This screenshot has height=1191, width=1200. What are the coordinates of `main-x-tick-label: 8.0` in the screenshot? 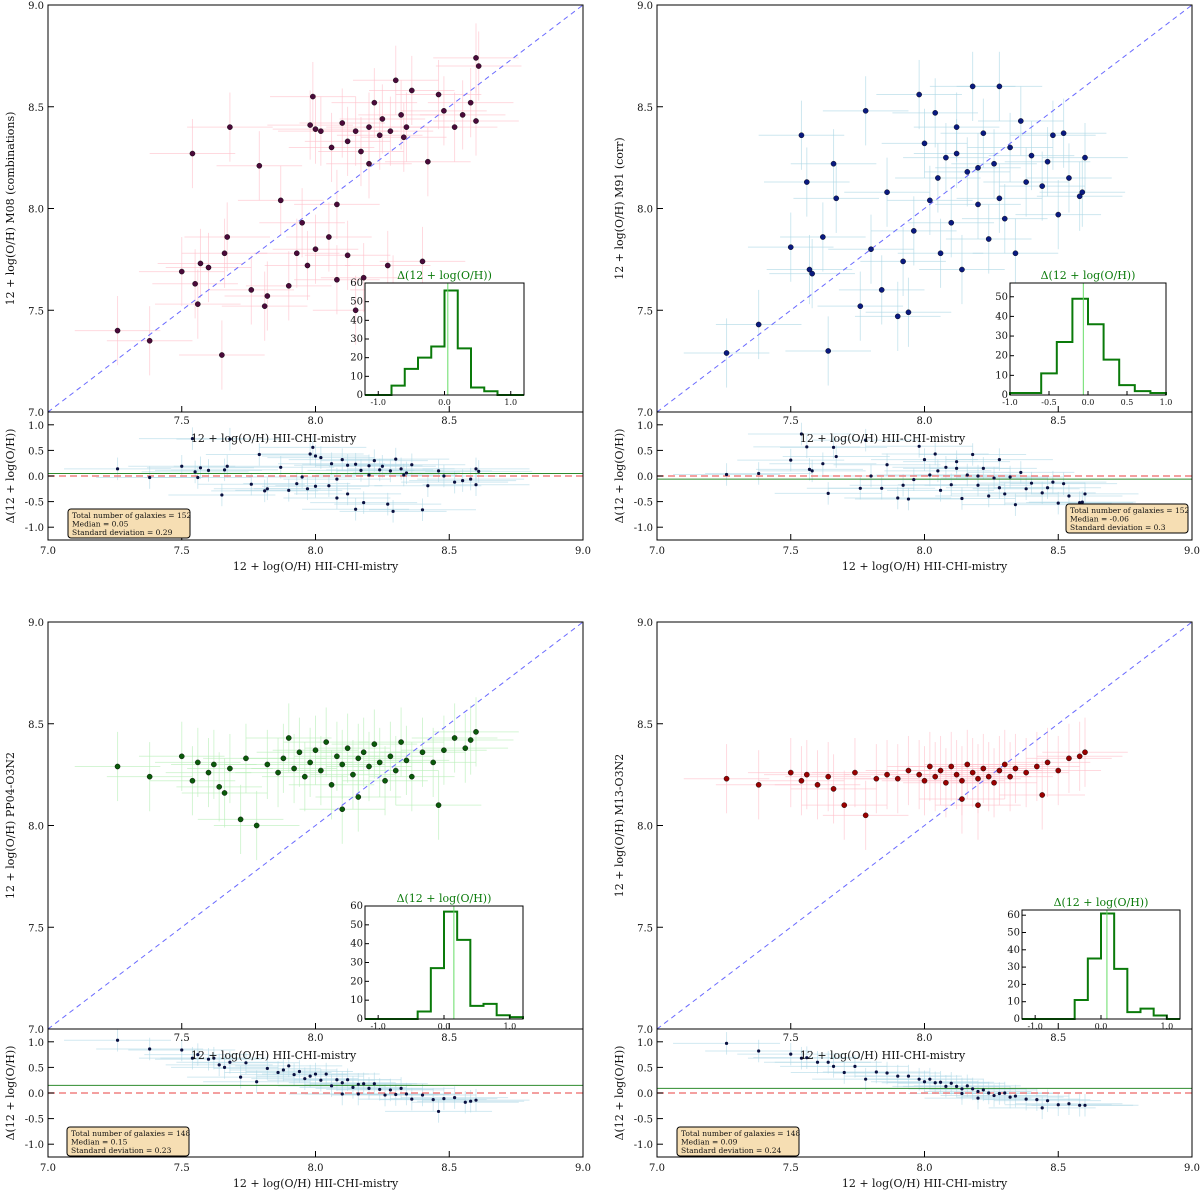 It's located at (316, 1038).